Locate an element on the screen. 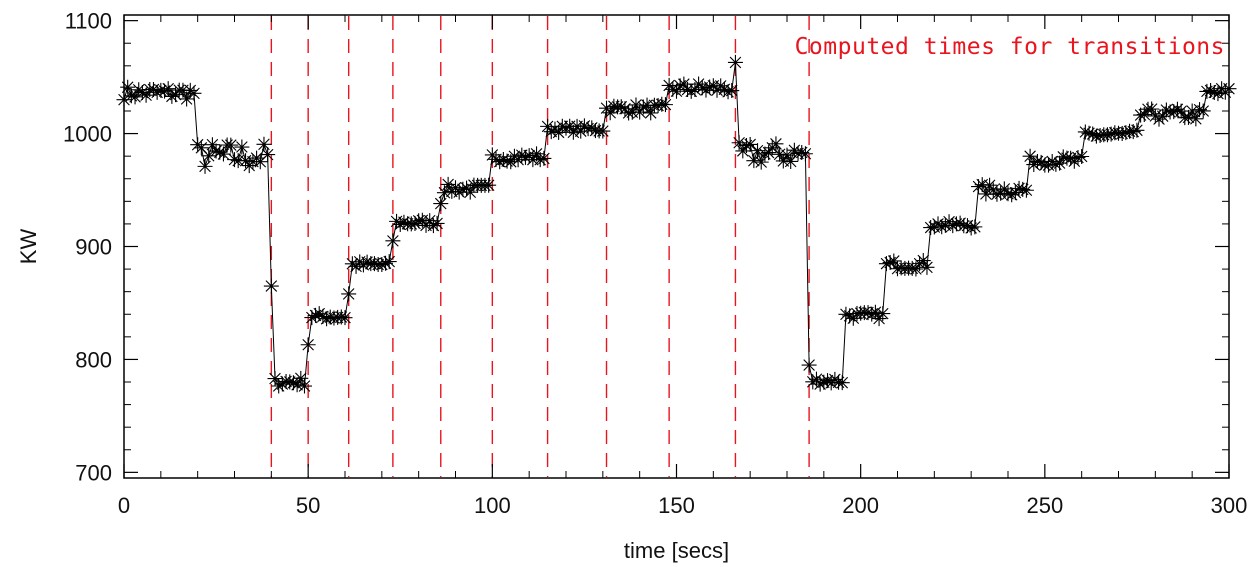 This screenshot has width=1254, height=567. y-tick-label: 1000 is located at coordinates (87, 134).